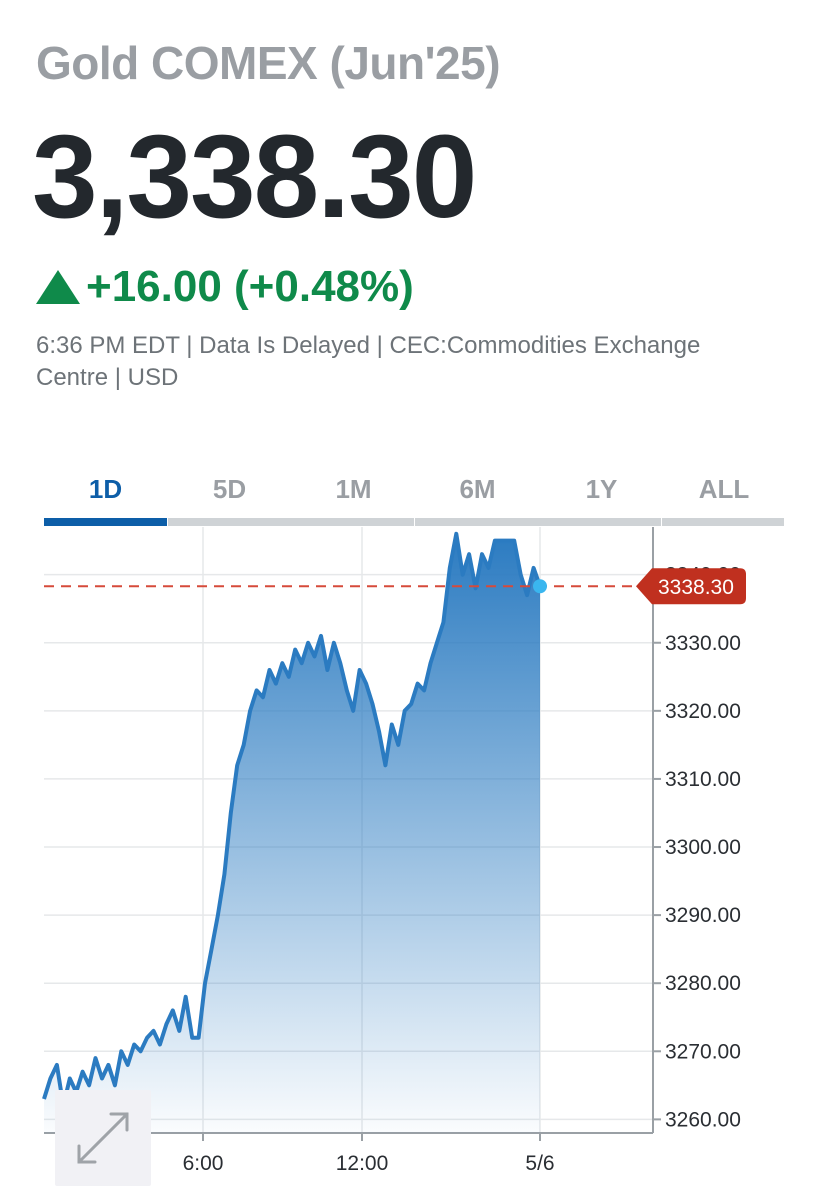 This screenshot has width=822, height=1200. Describe the element at coordinates (362, 1163) in the screenshot. I see `x-tick-label: 12:00` at that location.